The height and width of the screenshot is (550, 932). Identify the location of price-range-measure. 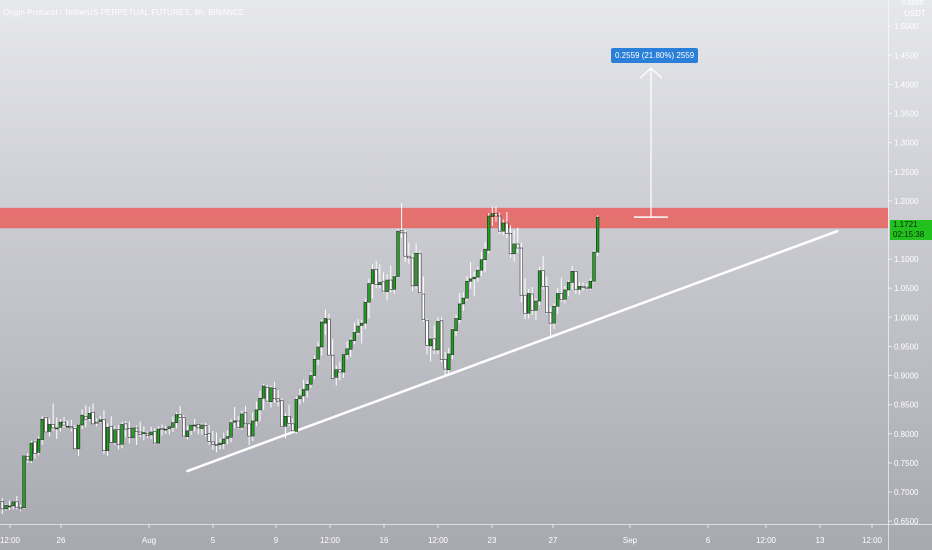
(651, 142).